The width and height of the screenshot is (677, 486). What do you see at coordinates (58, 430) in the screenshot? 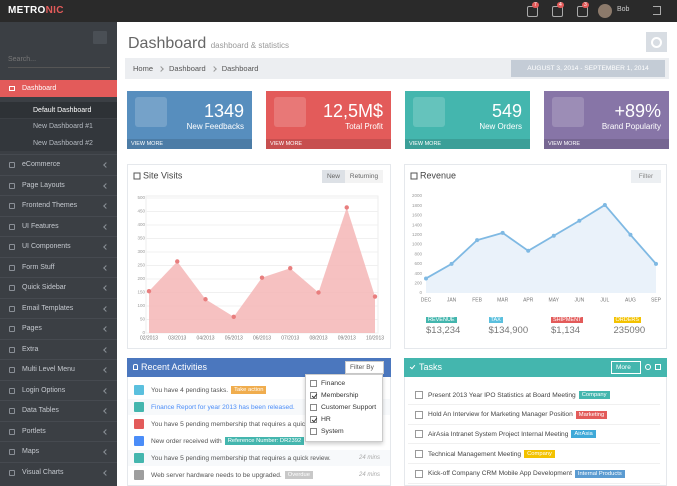
I see `menu-item: Portlets` at bounding box center [58, 430].